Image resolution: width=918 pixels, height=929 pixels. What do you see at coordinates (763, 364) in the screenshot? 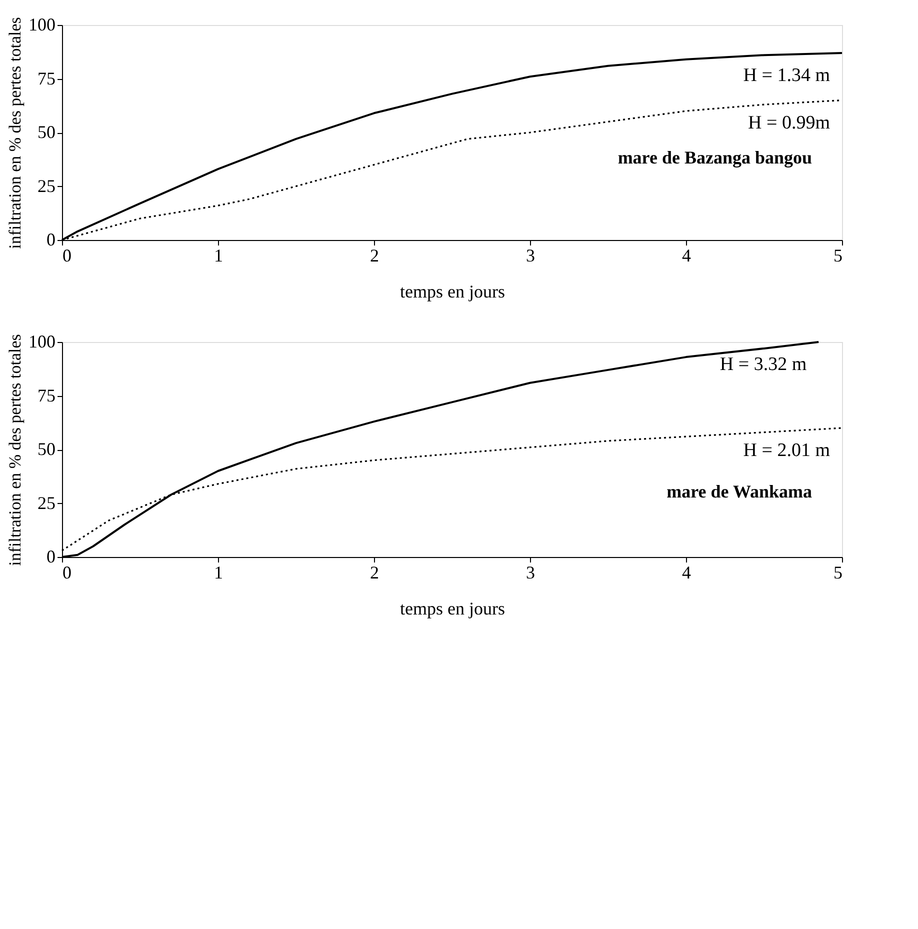
I see `series-label: H = 3.32 m` at bounding box center [763, 364].